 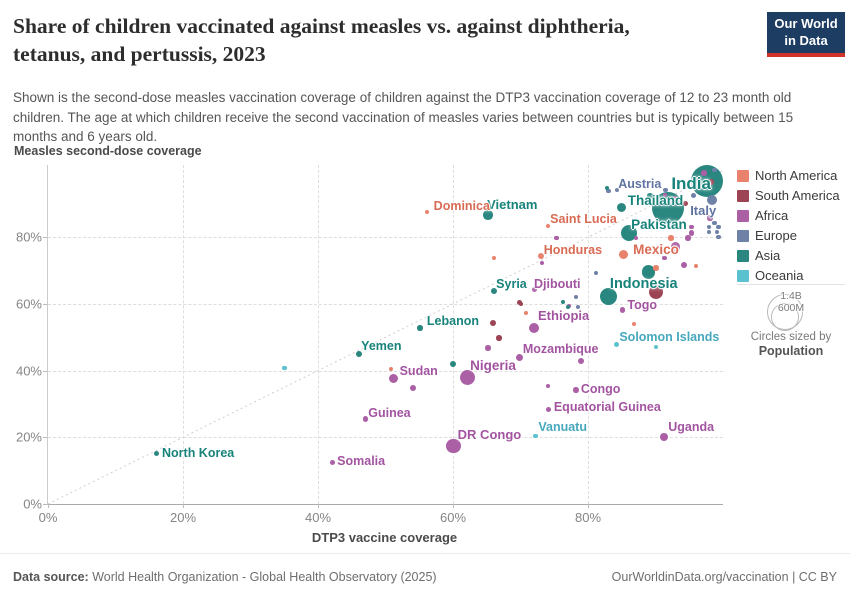 I want to click on data-point-honduras, so click(x=540, y=255).